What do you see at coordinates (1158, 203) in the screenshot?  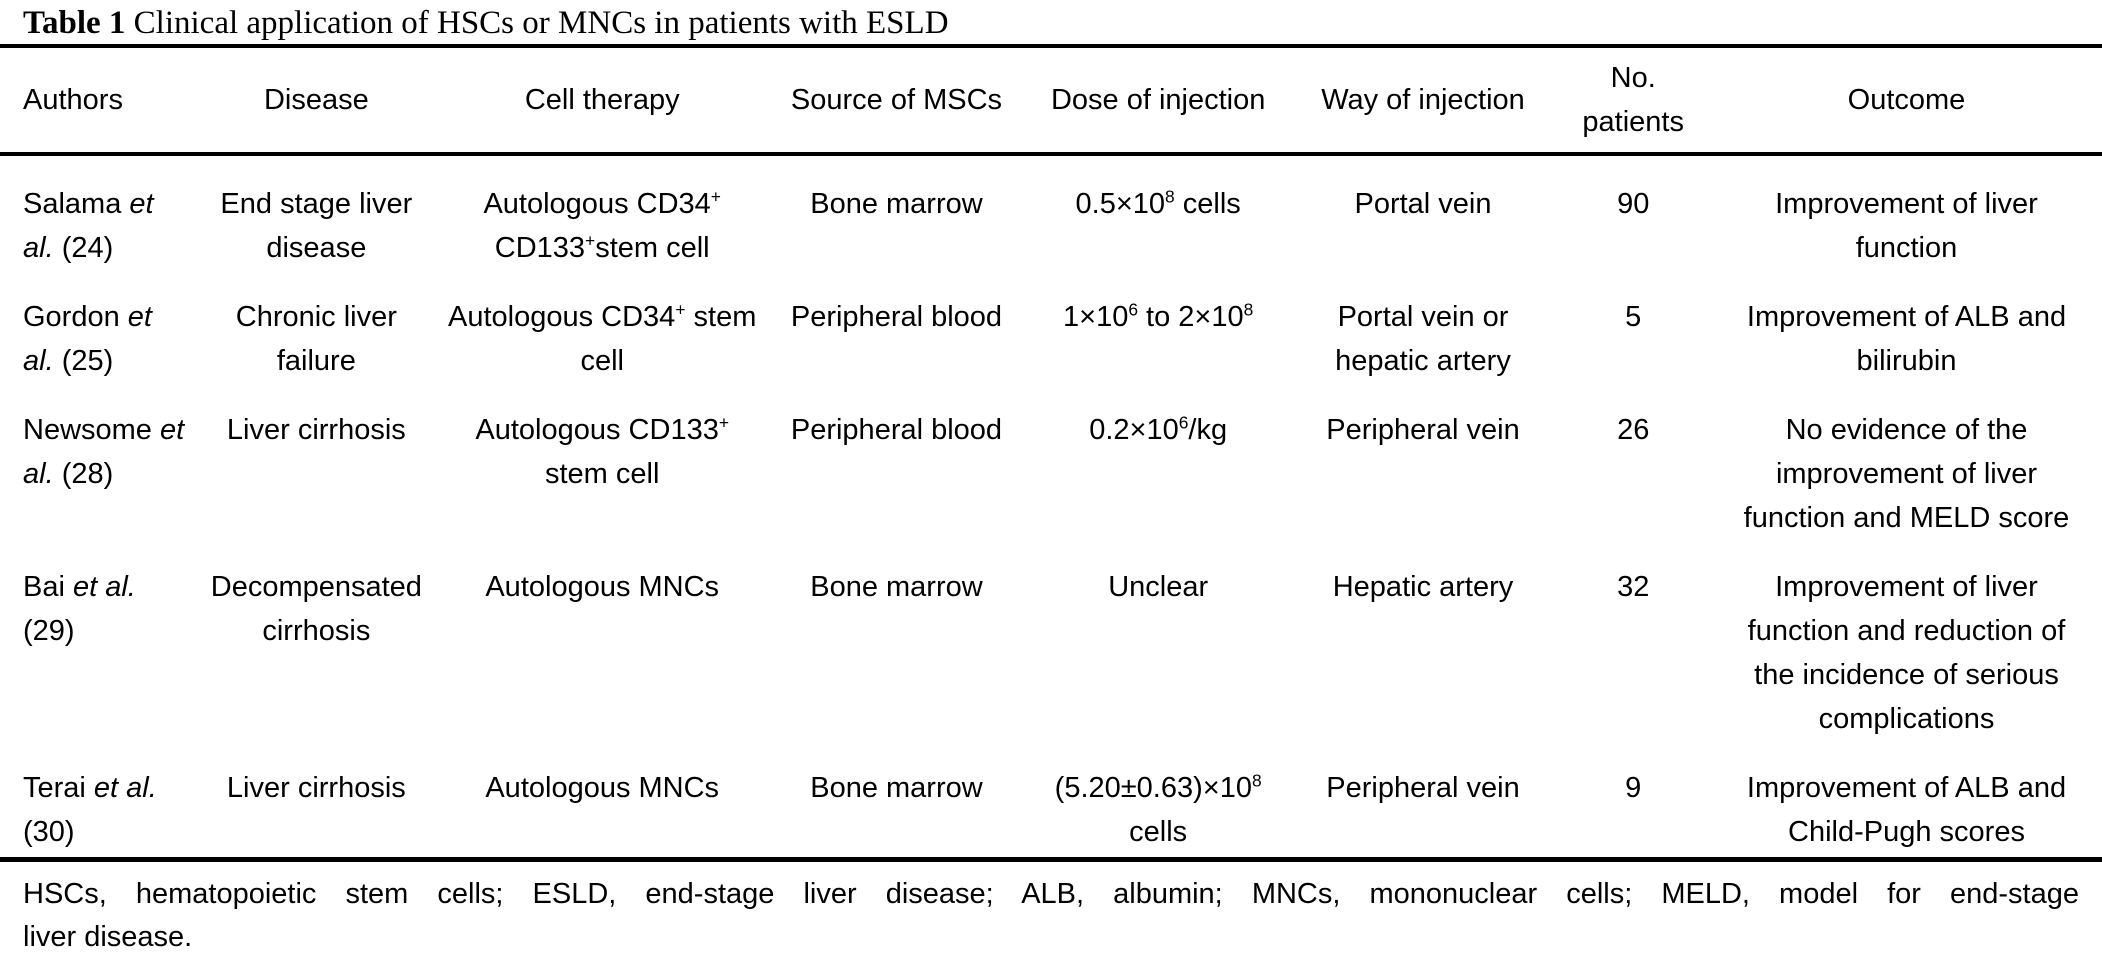 I see `cell-dose: 0.5×108 cells` at bounding box center [1158, 203].